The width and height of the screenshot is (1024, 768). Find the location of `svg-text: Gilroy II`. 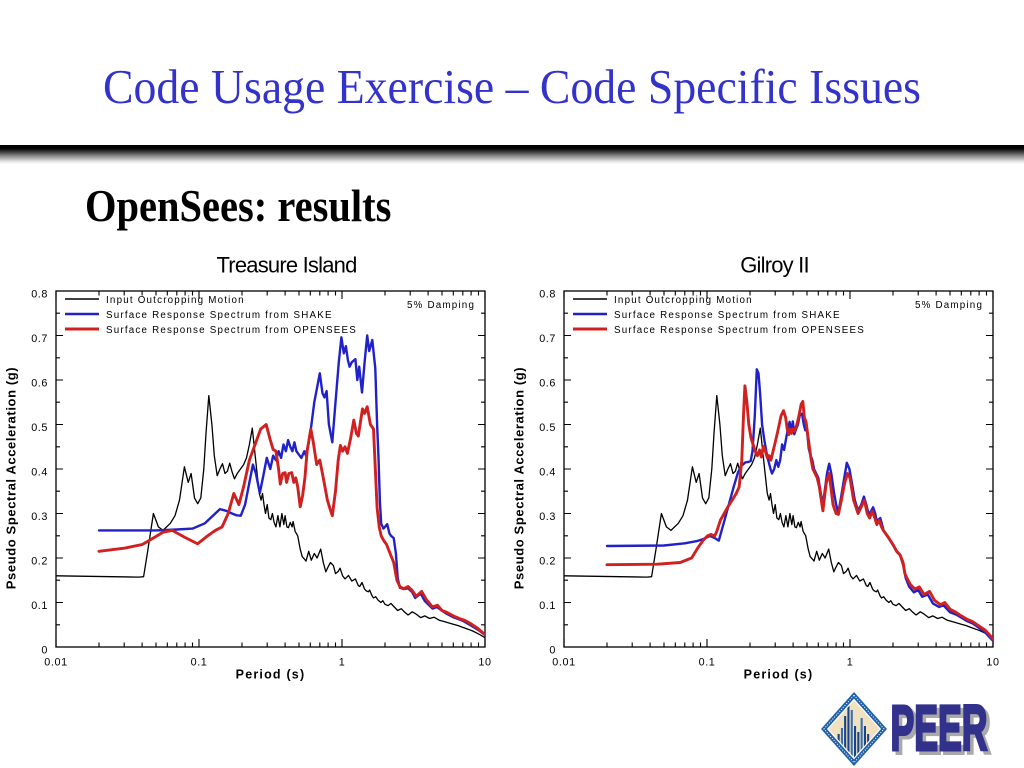

svg-text: Gilroy II is located at coordinates (774, 265).